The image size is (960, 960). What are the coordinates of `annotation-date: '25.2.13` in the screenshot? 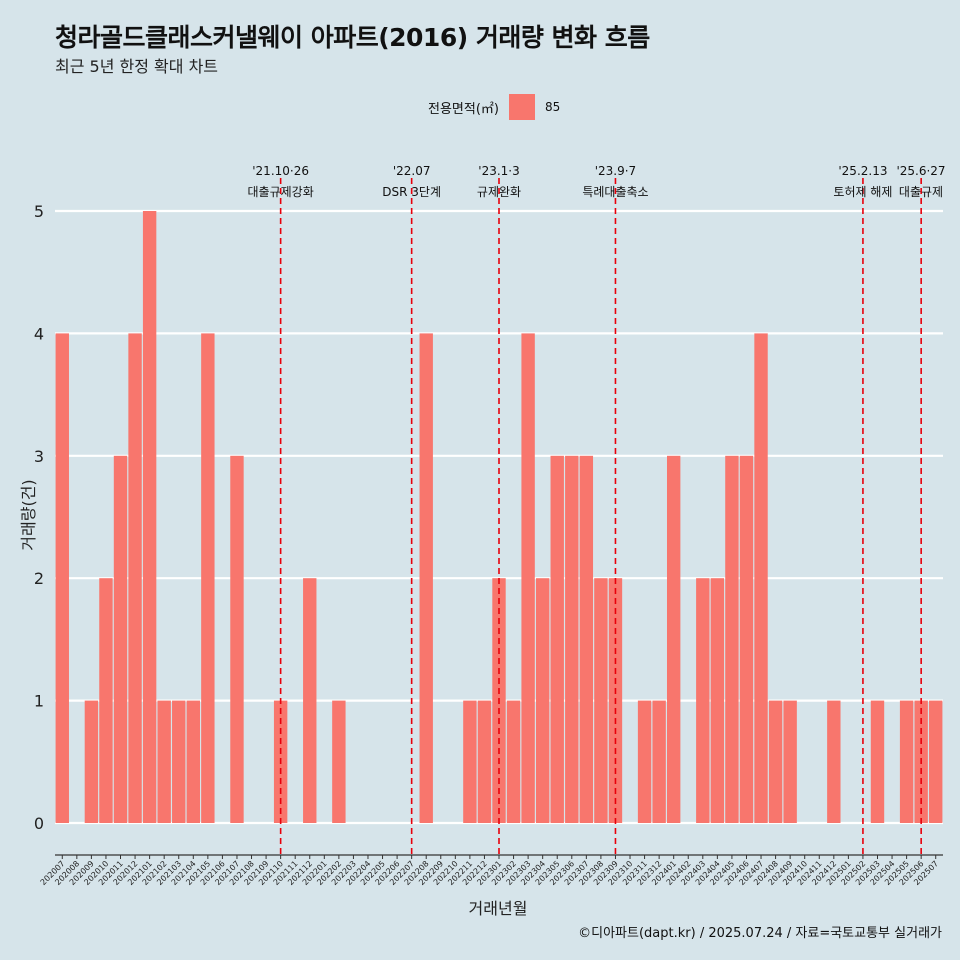 It's located at (862, 171).